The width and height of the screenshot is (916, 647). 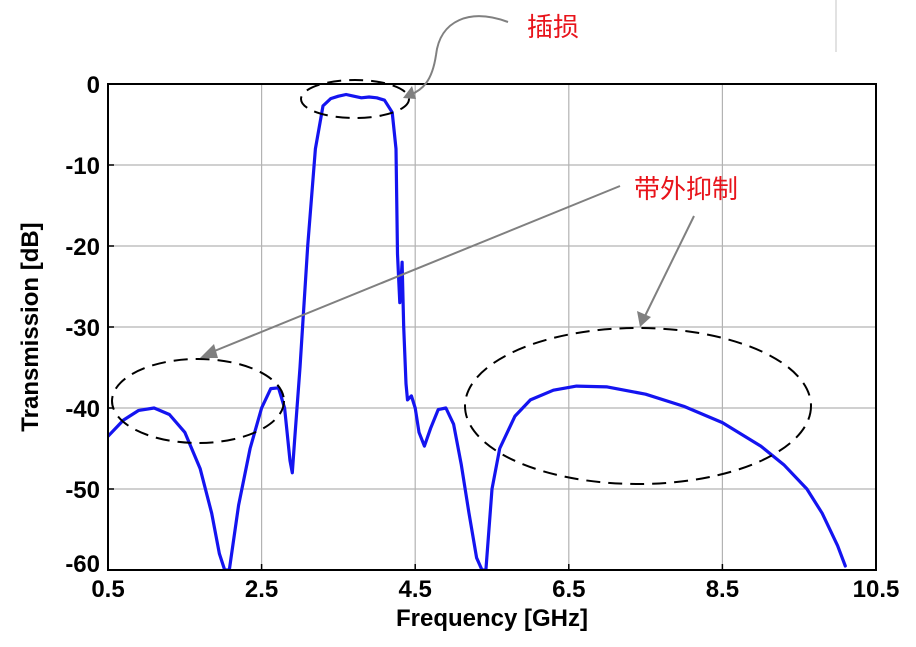 I want to click on y-tick-label: -10, so click(x=82, y=166).